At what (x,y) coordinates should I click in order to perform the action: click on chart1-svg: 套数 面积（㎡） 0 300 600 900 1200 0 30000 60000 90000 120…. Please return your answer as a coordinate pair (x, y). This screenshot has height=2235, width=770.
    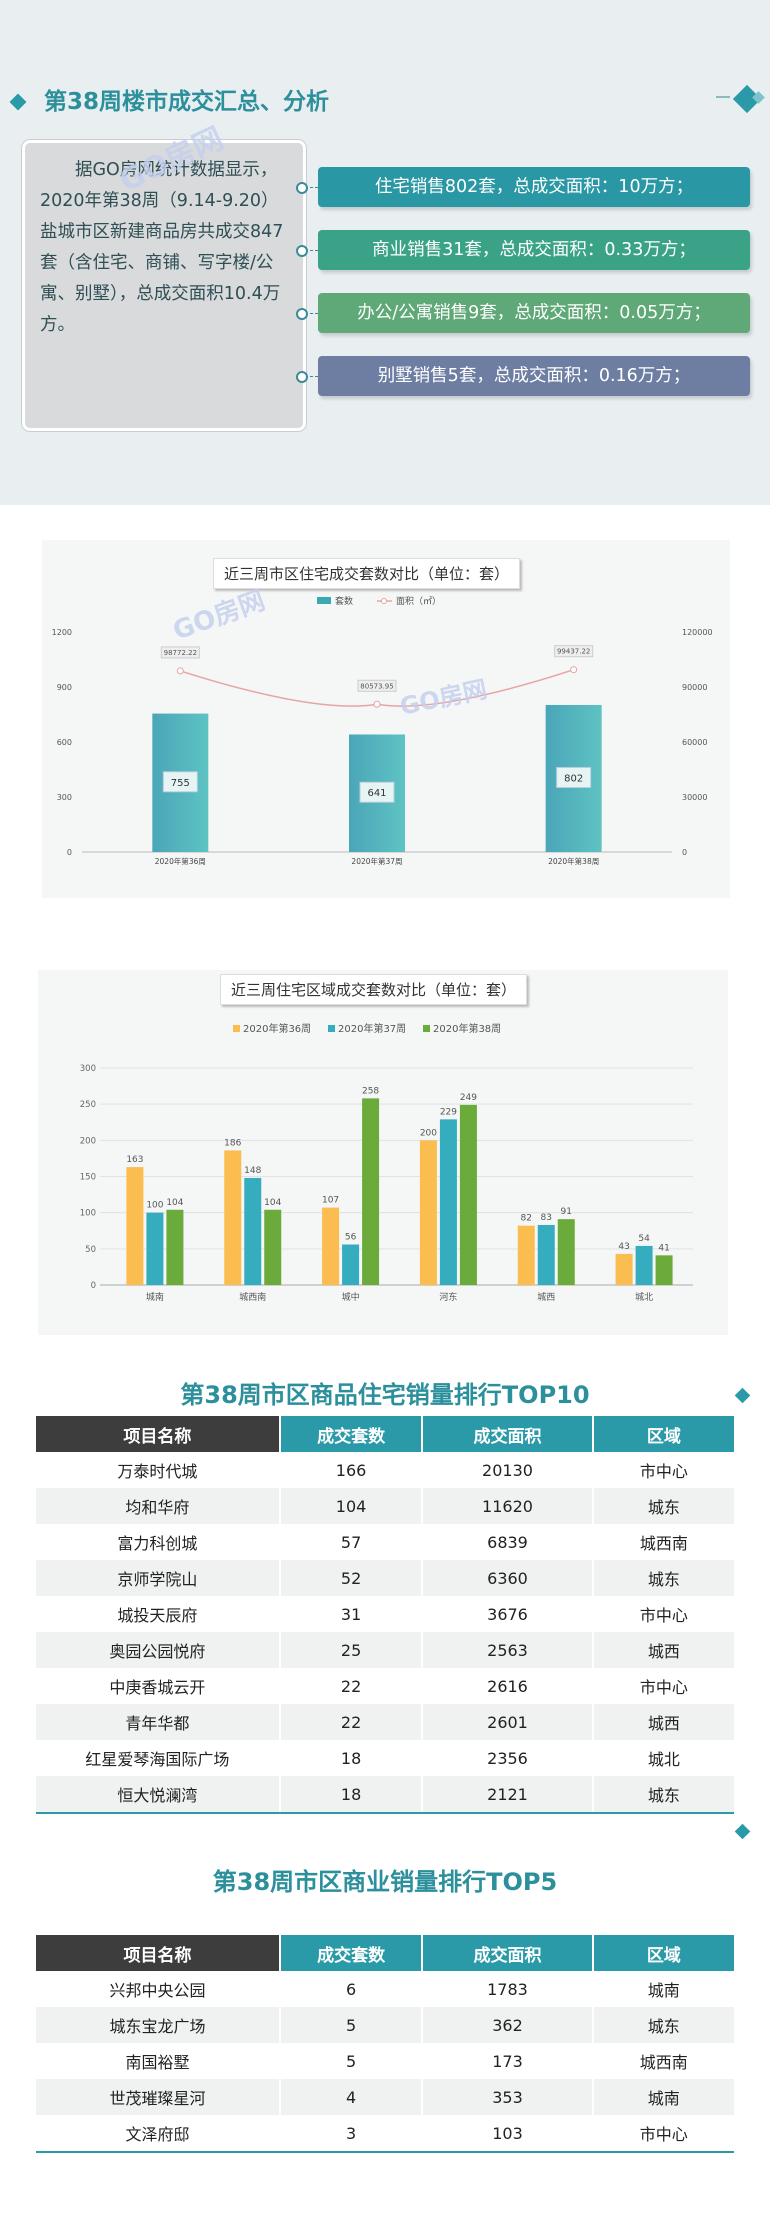
    Looking at the image, I should click on (382, 726).